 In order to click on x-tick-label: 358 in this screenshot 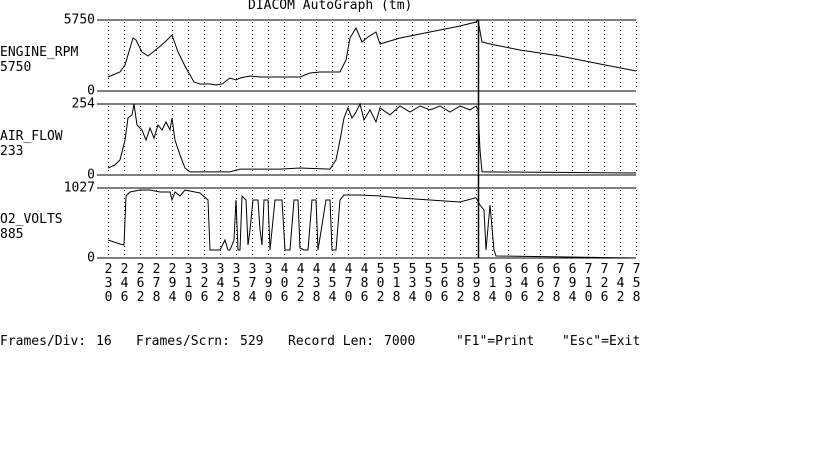, I will do `click(236, 283)`.